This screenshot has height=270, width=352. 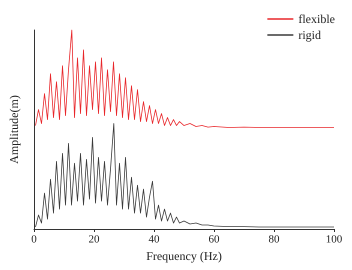 What do you see at coordinates (184, 255) in the screenshot?
I see `x-axis-title: Frequency (Hz)` at bounding box center [184, 255].